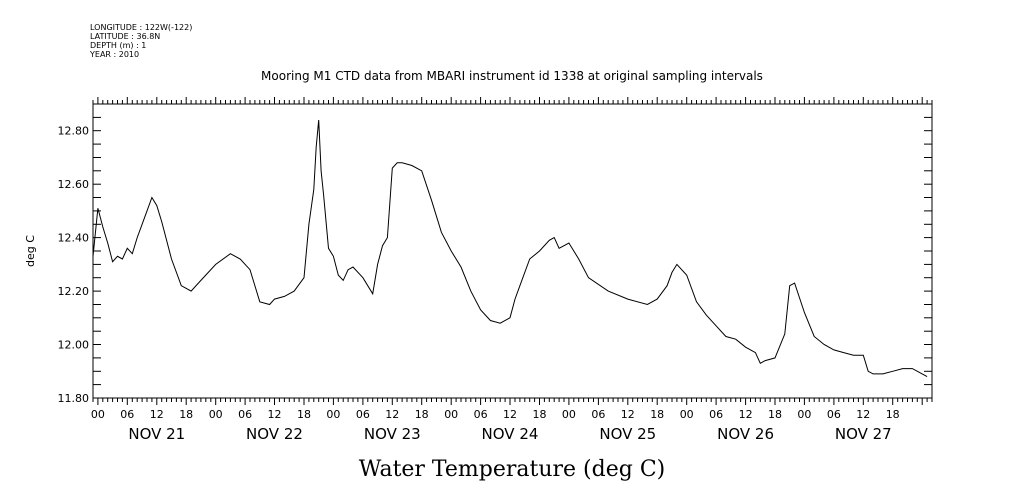  I want to click on y-tick-label: 12.60, so click(74, 184).